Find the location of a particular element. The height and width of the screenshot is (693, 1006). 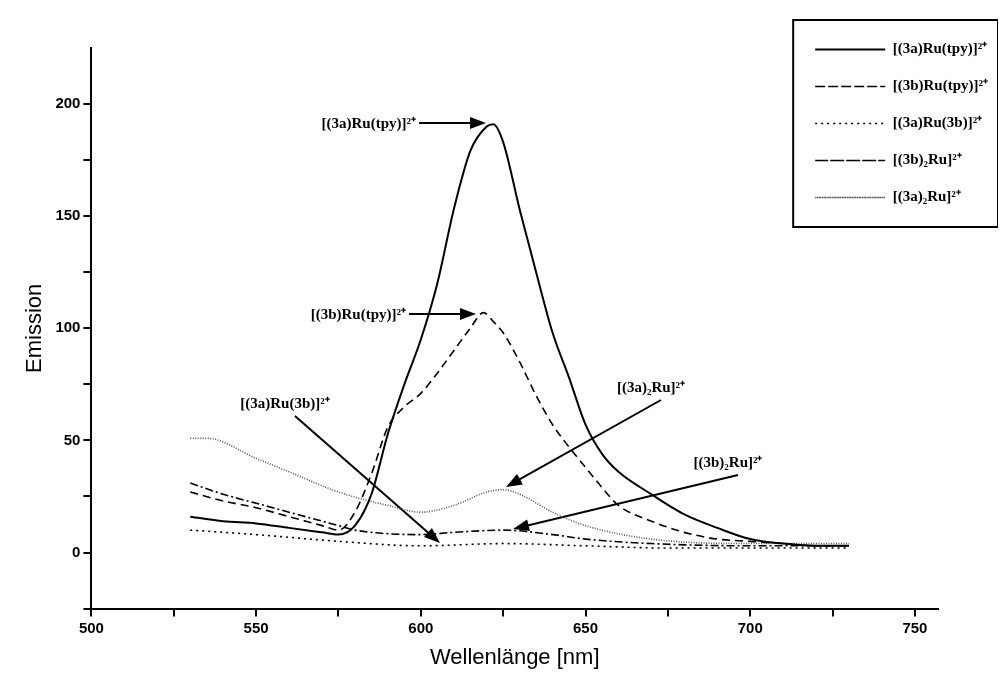

legend-label: [(3b)₂Ru]²⁺ is located at coordinates (927, 160).